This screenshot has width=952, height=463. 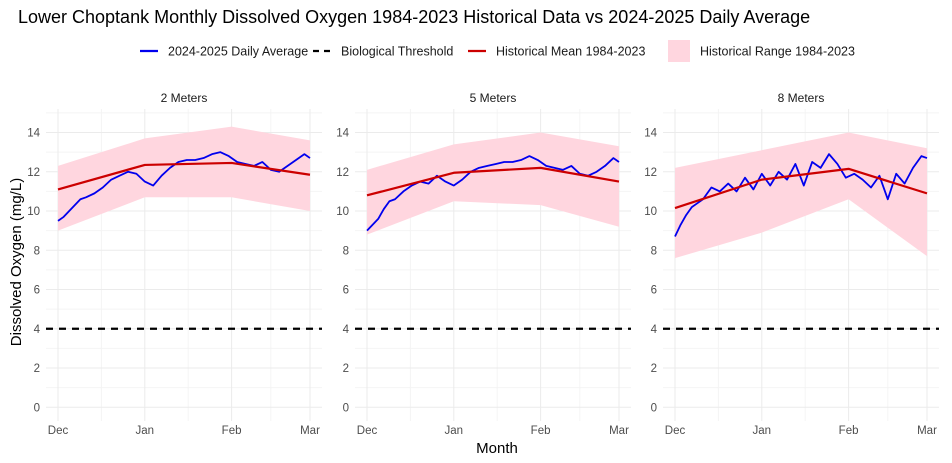 What do you see at coordinates (238, 52) in the screenshot?
I see `legend-label: 2024-2025 Daily Average` at bounding box center [238, 52].